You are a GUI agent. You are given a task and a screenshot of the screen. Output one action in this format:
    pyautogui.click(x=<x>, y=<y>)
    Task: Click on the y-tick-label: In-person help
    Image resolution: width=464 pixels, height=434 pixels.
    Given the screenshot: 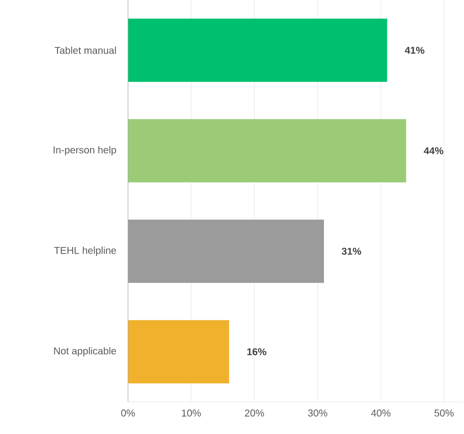 What is the action you would take?
    pyautogui.click(x=85, y=151)
    